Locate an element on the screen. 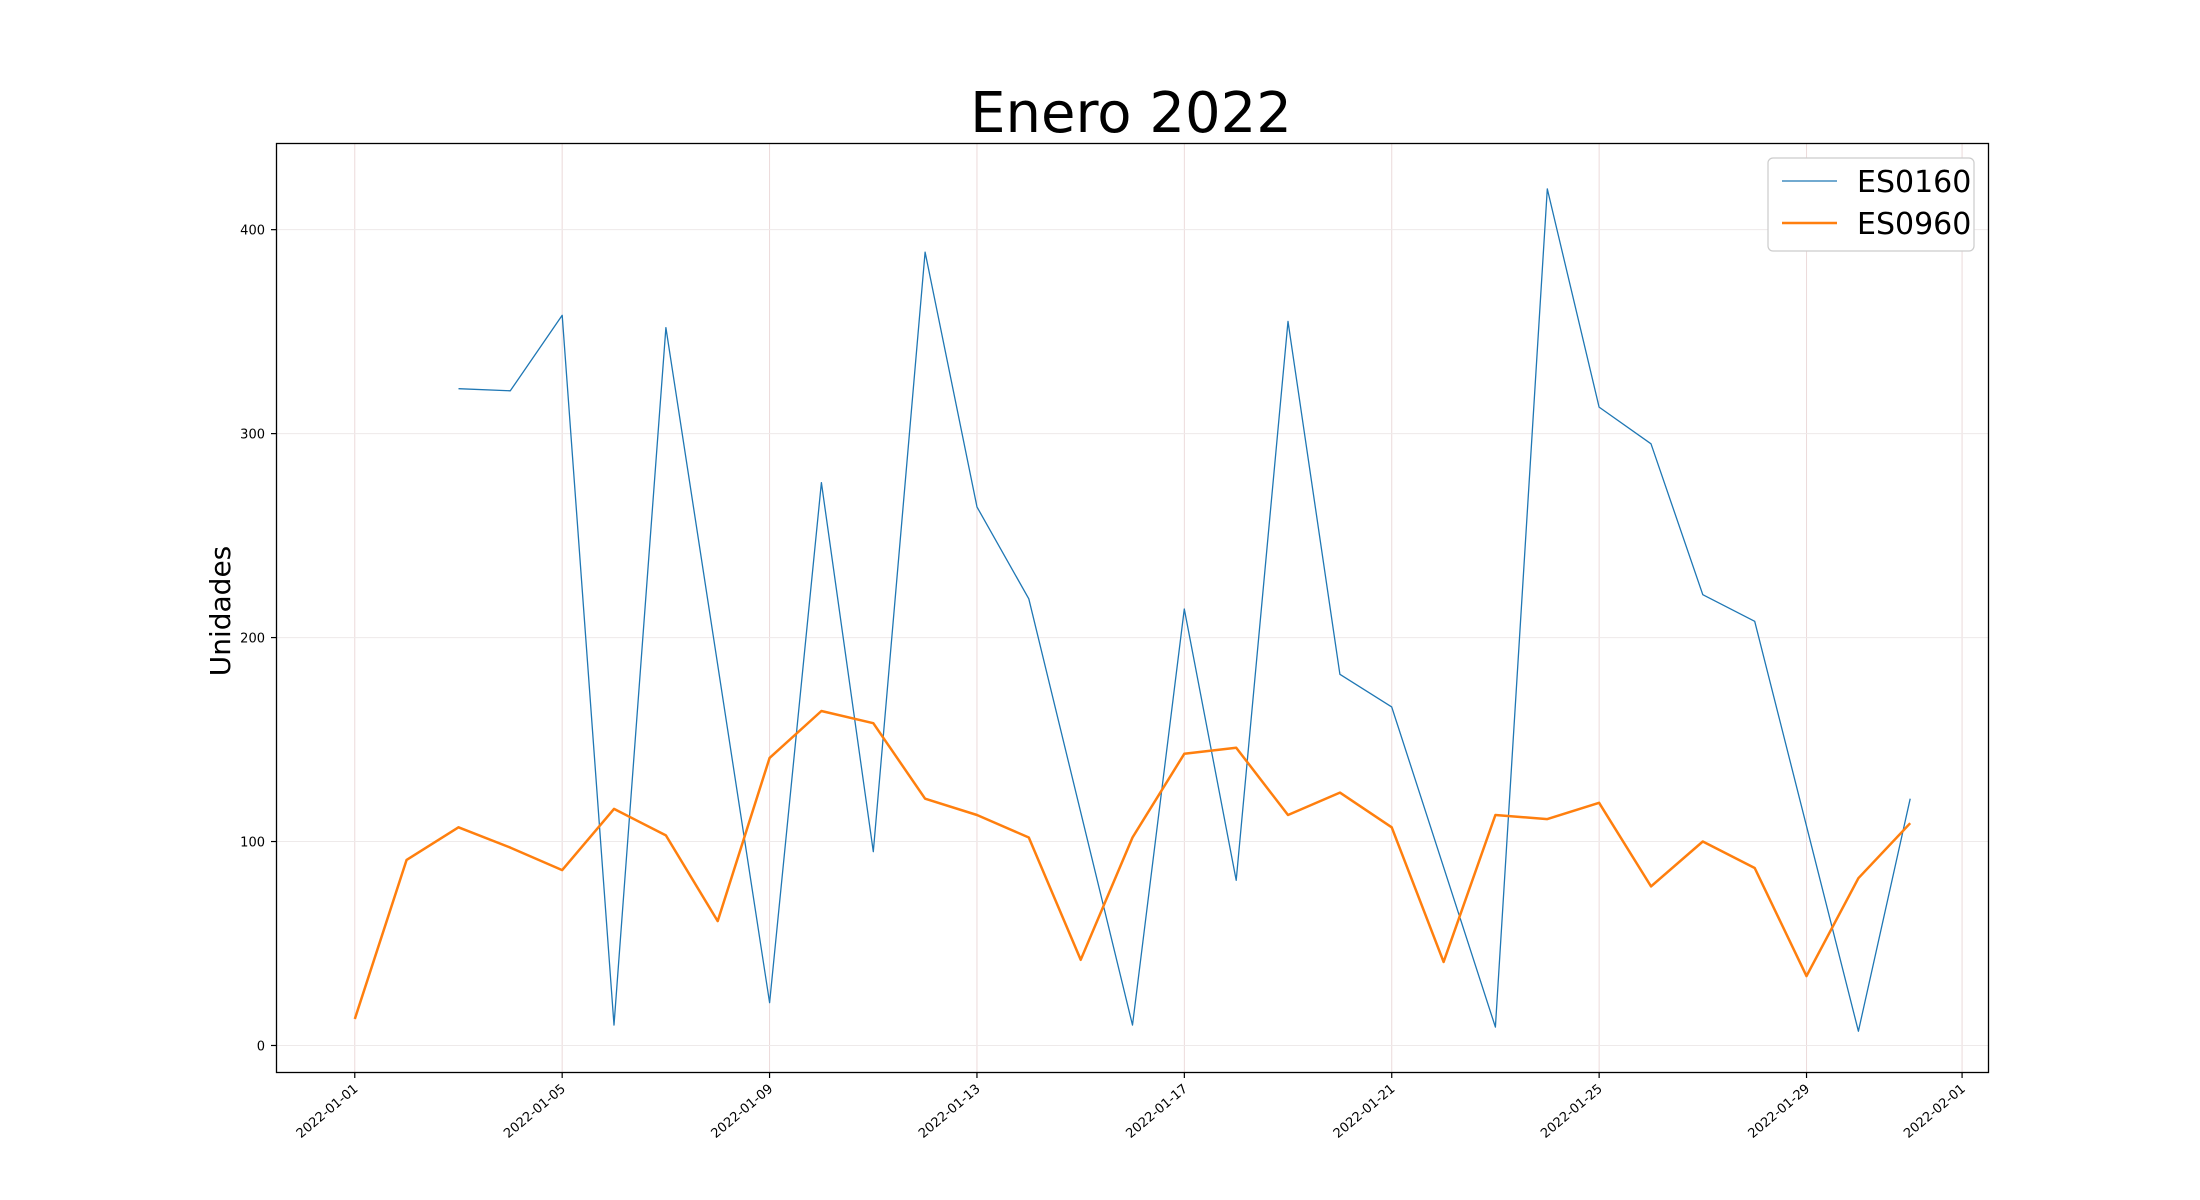  chart-title: Enero 2022 is located at coordinates (1131, 113).